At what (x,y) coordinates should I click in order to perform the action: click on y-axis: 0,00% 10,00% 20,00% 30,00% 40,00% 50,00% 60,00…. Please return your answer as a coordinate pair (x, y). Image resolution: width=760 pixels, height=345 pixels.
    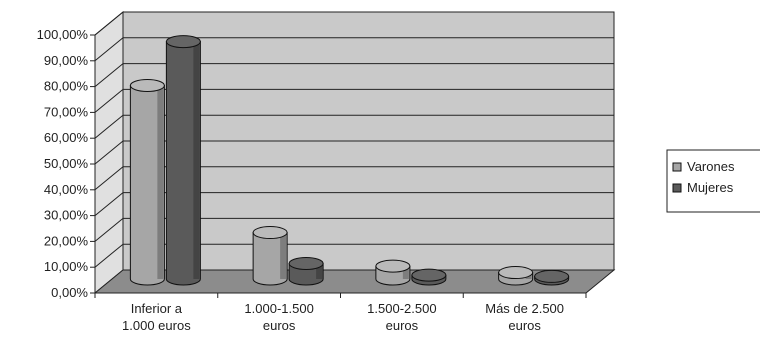
    Looking at the image, I should click on (66, 163).